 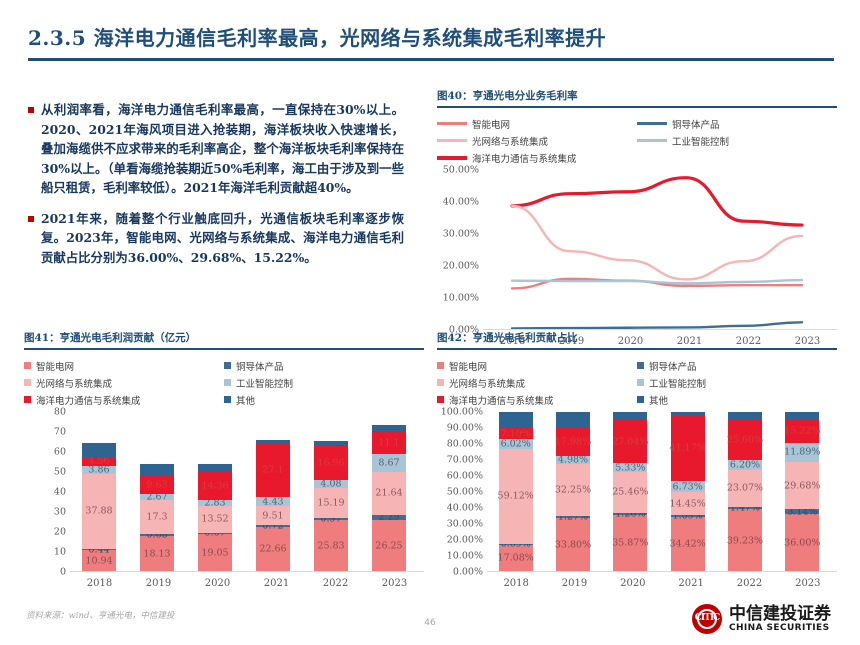 What do you see at coordinates (630, 468) in the screenshot?
I see `bar-value-label: 5.33%` at bounding box center [630, 468].